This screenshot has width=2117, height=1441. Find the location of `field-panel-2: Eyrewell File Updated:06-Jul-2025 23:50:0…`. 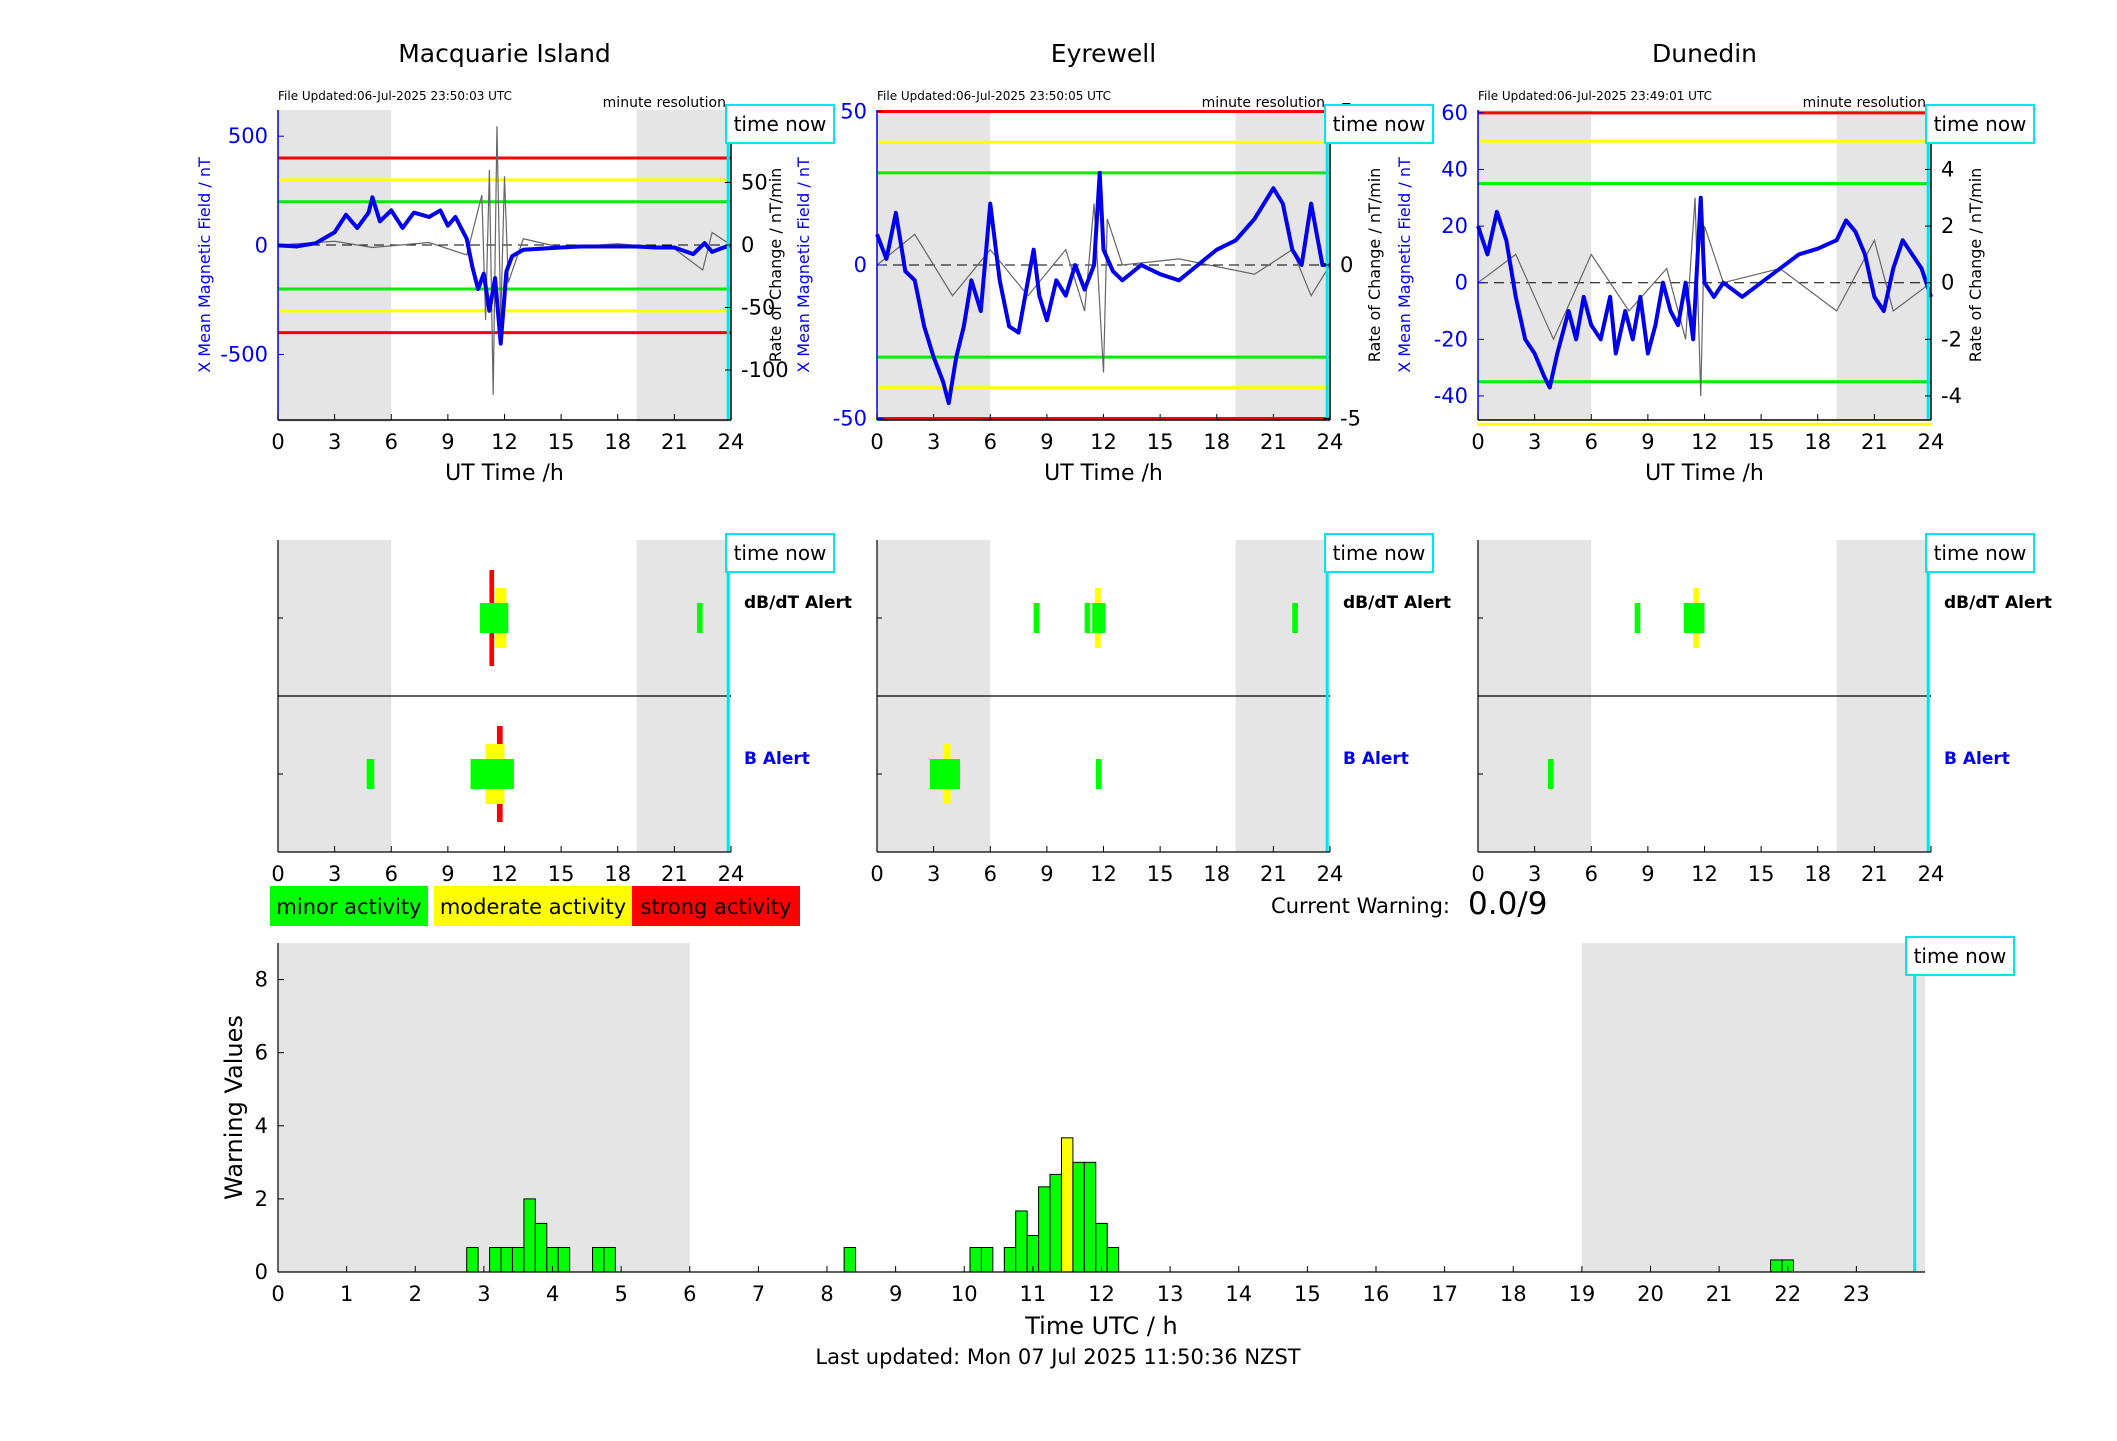

field-panel-2: Eyrewell File Updated:06-Jul-2025 23:50:0… is located at coordinates (1089, 262).